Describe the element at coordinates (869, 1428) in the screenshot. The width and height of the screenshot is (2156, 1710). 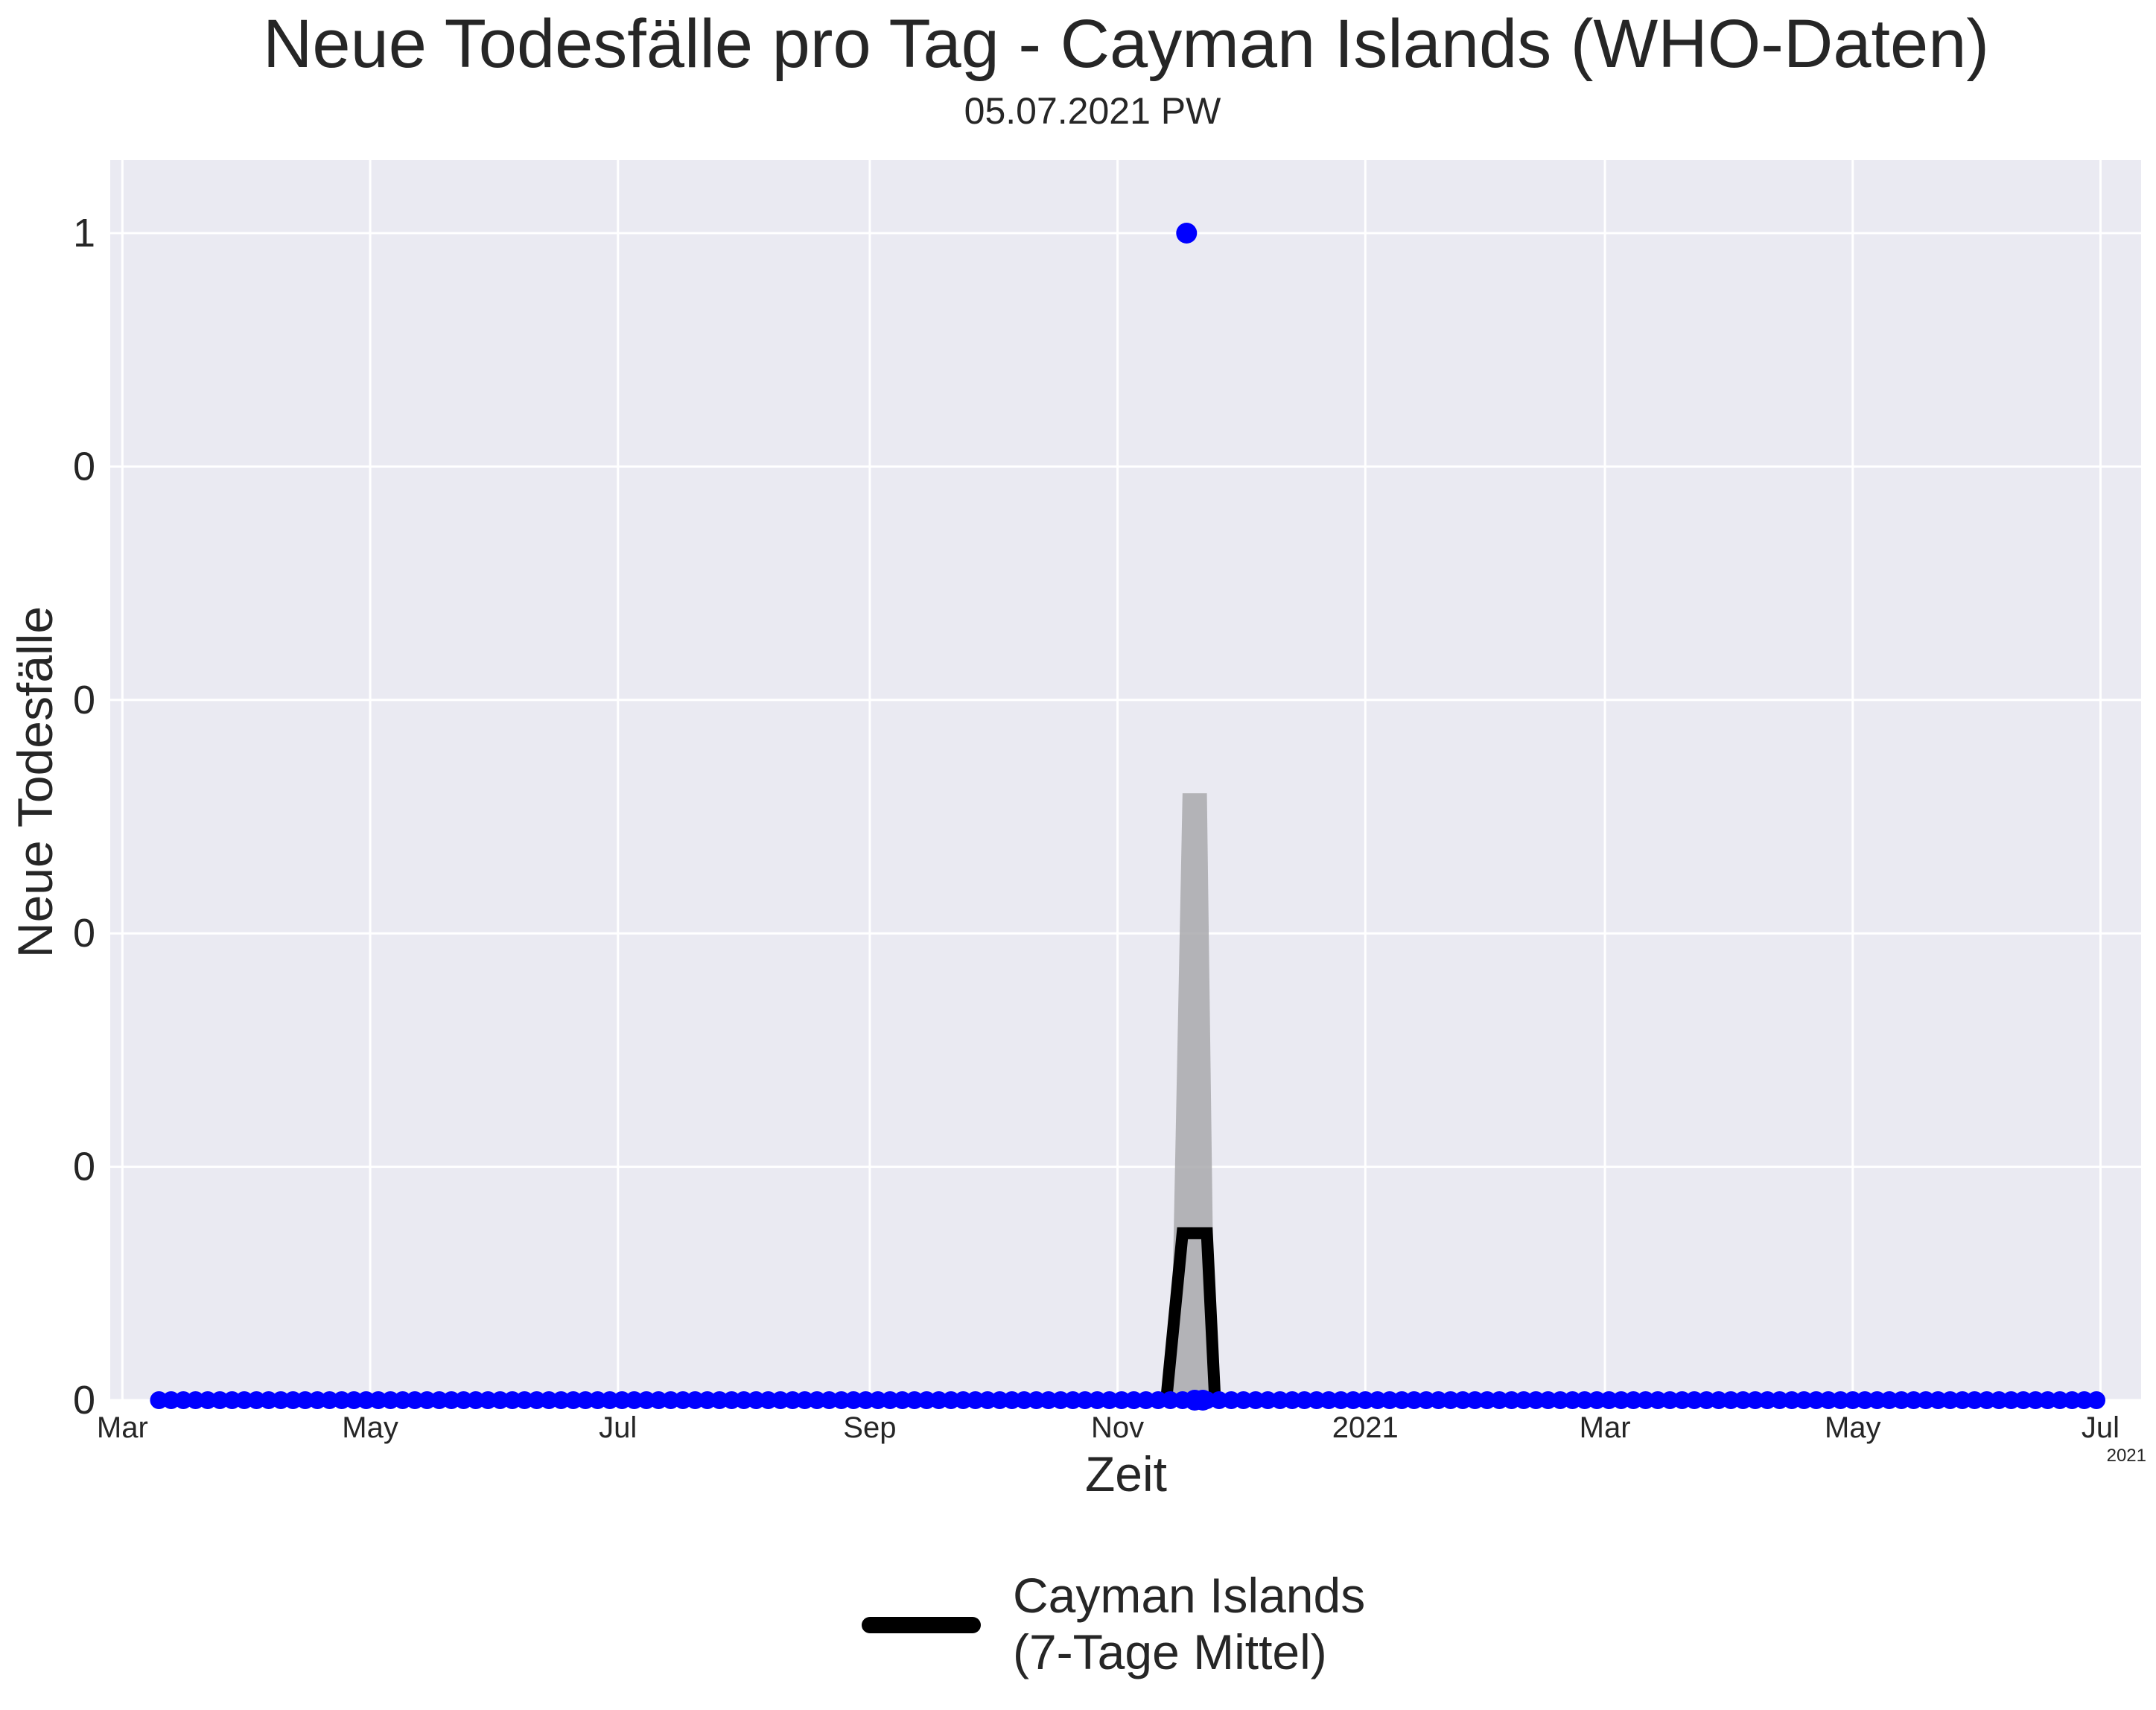
I see `x-tick-label: Sep` at that location.